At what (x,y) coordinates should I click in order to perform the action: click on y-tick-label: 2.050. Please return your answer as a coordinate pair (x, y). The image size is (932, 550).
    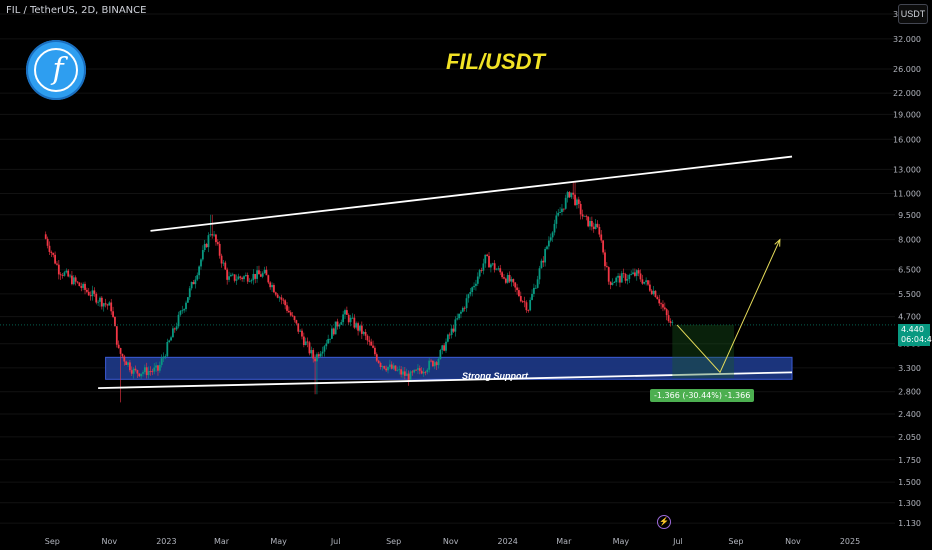
    Looking at the image, I should click on (909, 437).